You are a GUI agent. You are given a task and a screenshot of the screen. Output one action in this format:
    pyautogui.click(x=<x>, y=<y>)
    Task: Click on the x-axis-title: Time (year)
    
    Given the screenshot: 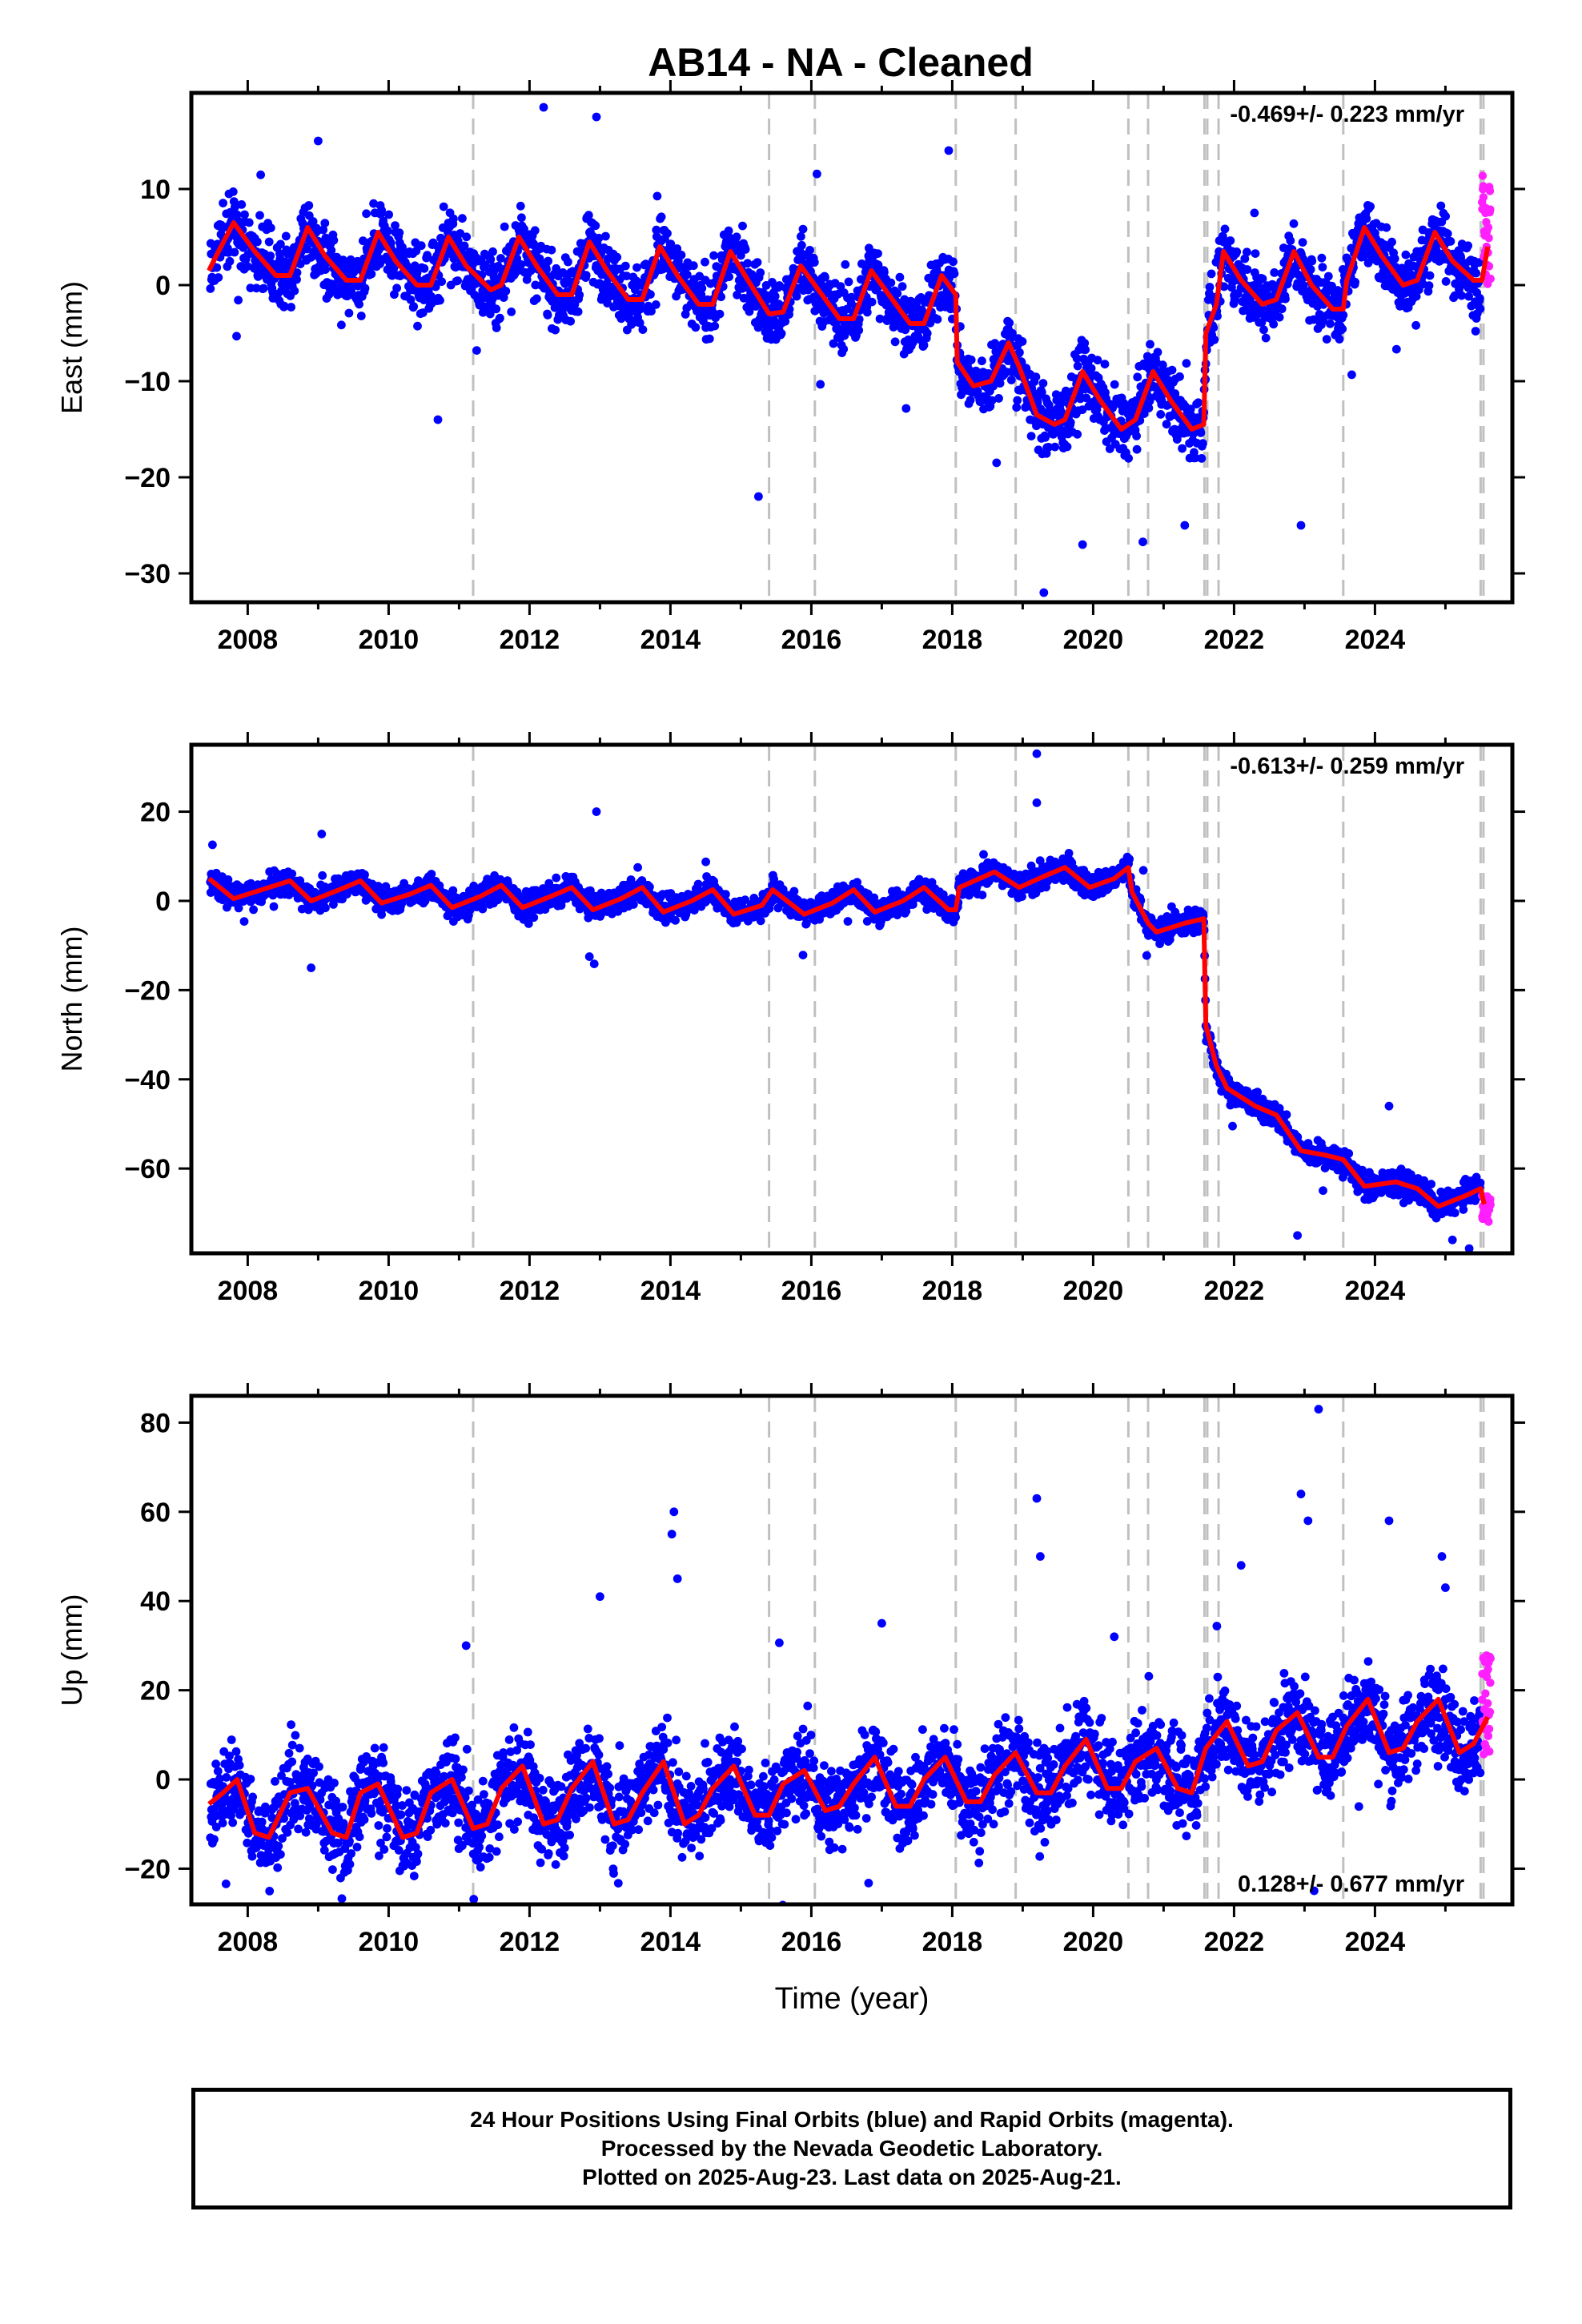 What is the action you would take?
    pyautogui.click(x=852, y=1999)
    